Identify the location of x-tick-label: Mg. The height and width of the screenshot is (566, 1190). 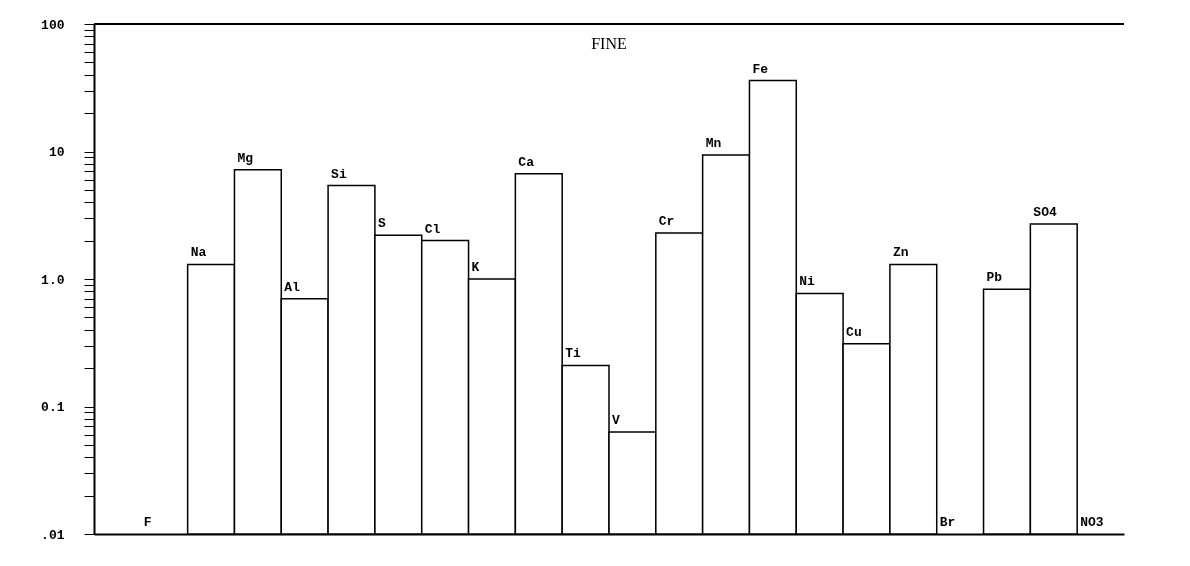
(245, 158).